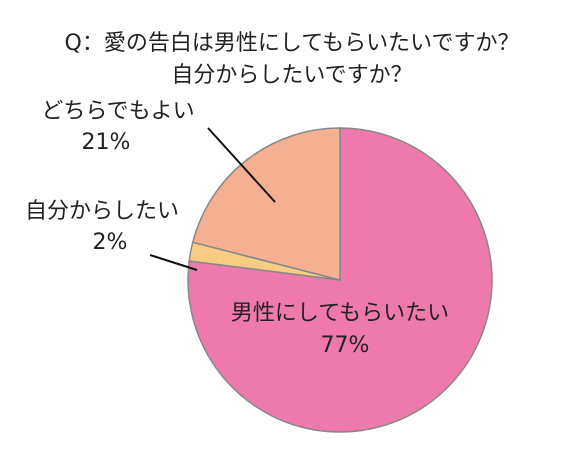 The image size is (585, 459). What do you see at coordinates (291, 75) in the screenshot?
I see `chart-title: 自分からしたいですか？` at bounding box center [291, 75].